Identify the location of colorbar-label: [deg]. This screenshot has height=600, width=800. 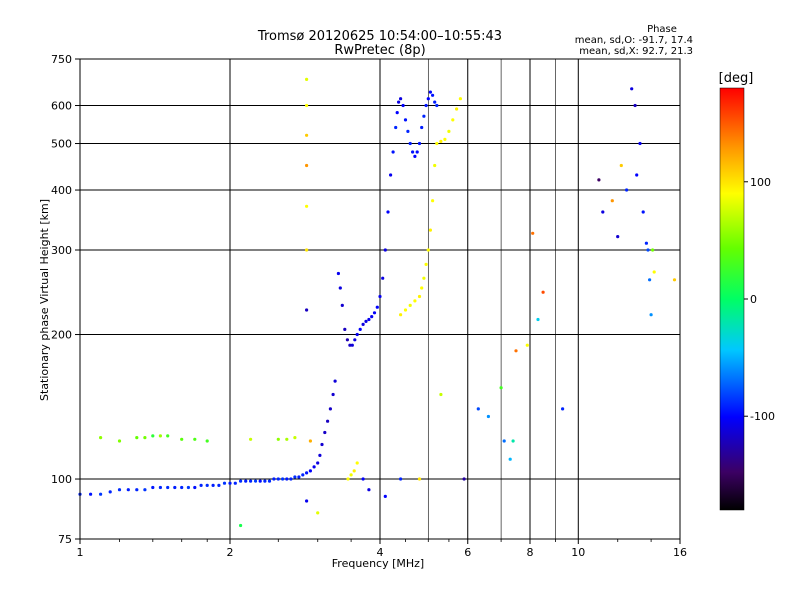
(736, 78).